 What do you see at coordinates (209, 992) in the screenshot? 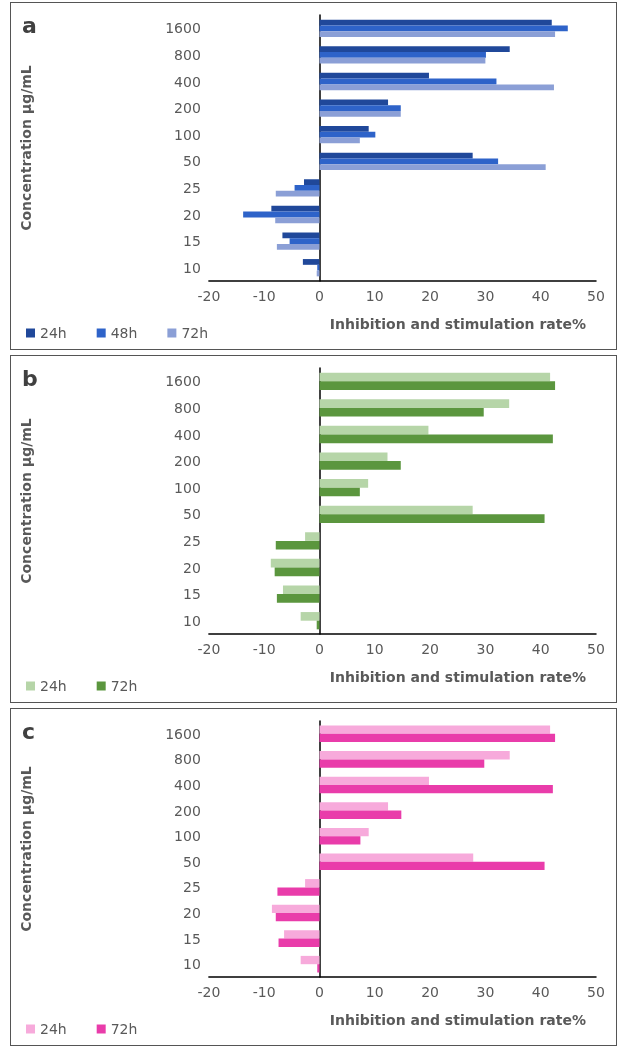
I see `x-tick-label: -20` at bounding box center [209, 992].